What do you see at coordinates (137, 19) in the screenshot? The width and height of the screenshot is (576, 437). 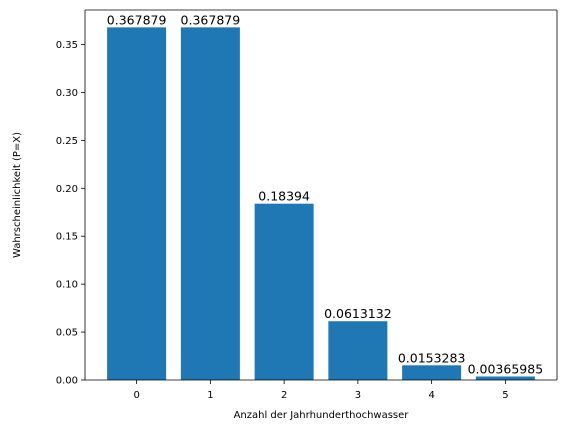 I see `bar-value-label-0: 0.367879` at bounding box center [137, 19].